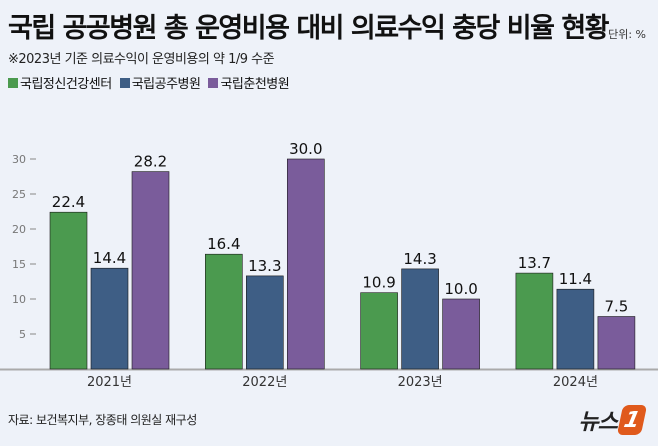 The width and height of the screenshot is (658, 446). What do you see at coordinates (309, 28) in the screenshot?
I see `chart-title: 국립 공공병원 총 운영비용 대비 의료수익 충당 비율 현황` at bounding box center [309, 28].